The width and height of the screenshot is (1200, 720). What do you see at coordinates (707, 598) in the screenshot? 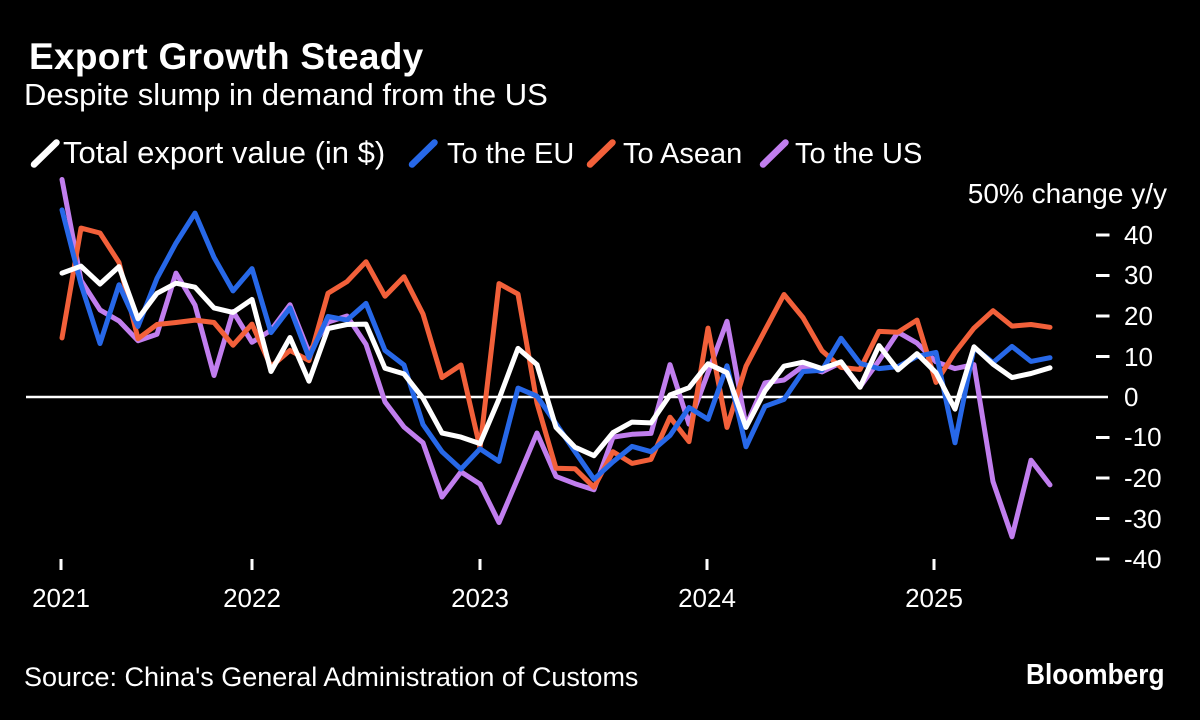
I see `svg-text: 2024` at bounding box center [707, 598].